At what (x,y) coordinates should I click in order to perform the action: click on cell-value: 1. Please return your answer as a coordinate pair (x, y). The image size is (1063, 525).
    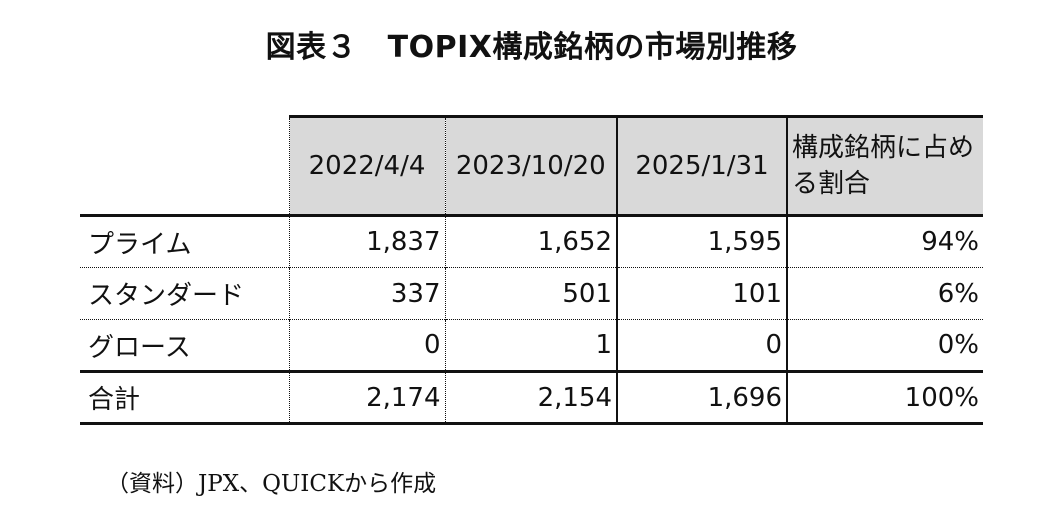
    Looking at the image, I should click on (530, 345).